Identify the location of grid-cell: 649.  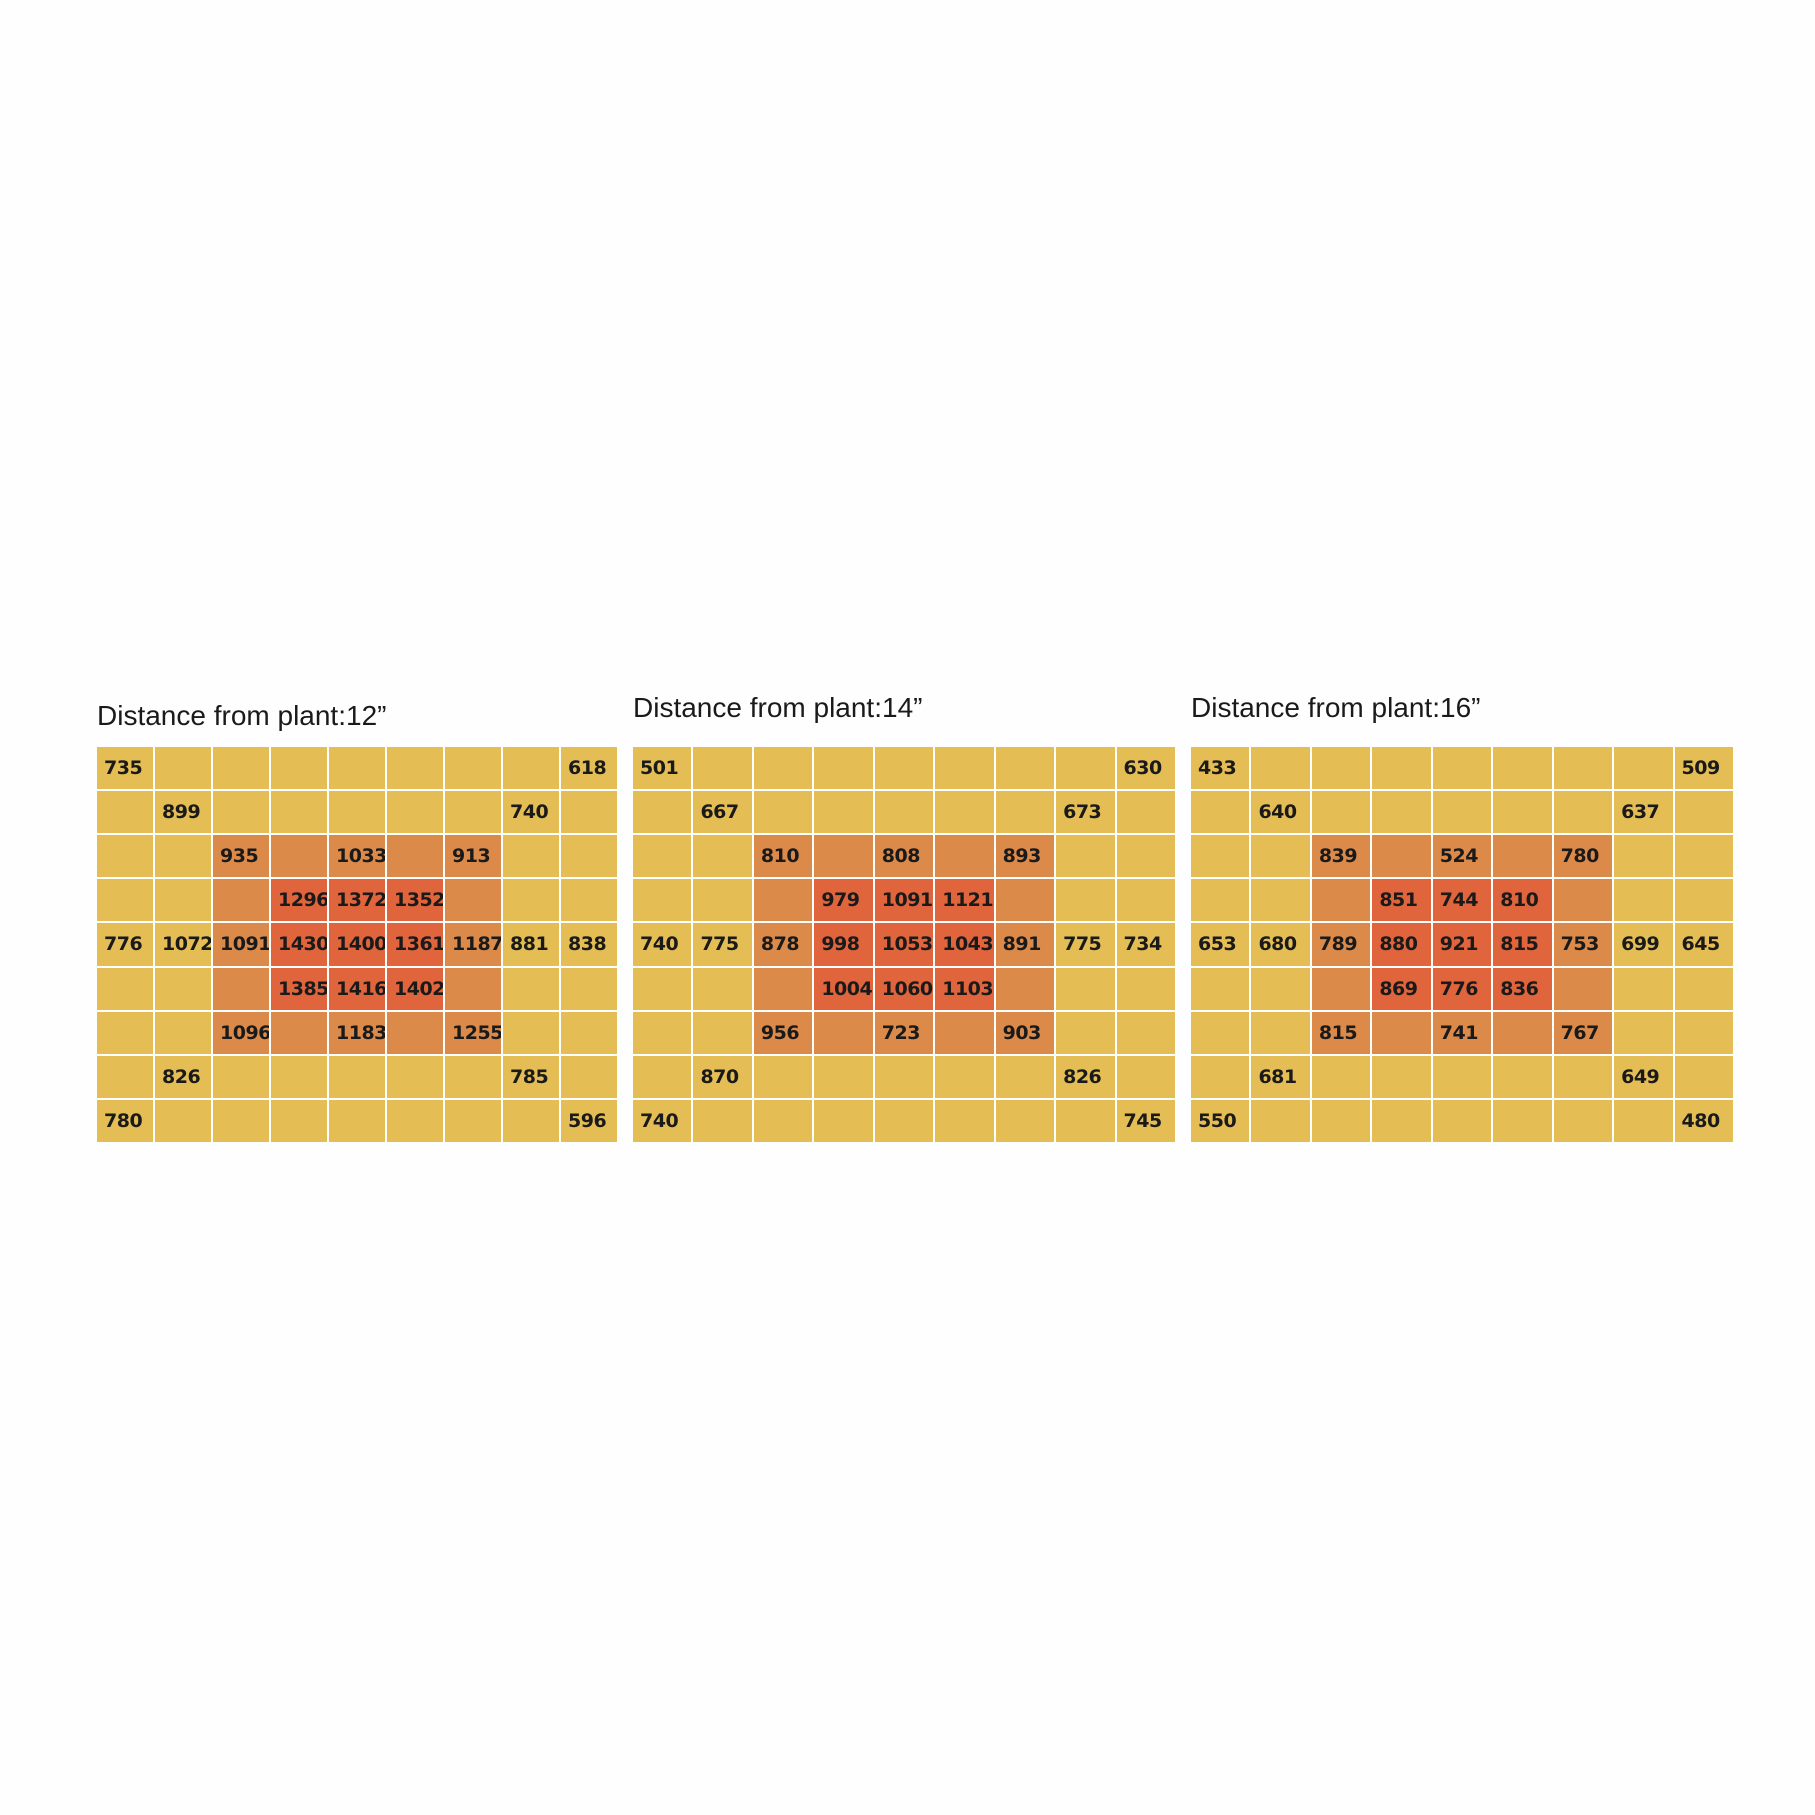
(1643, 1076).